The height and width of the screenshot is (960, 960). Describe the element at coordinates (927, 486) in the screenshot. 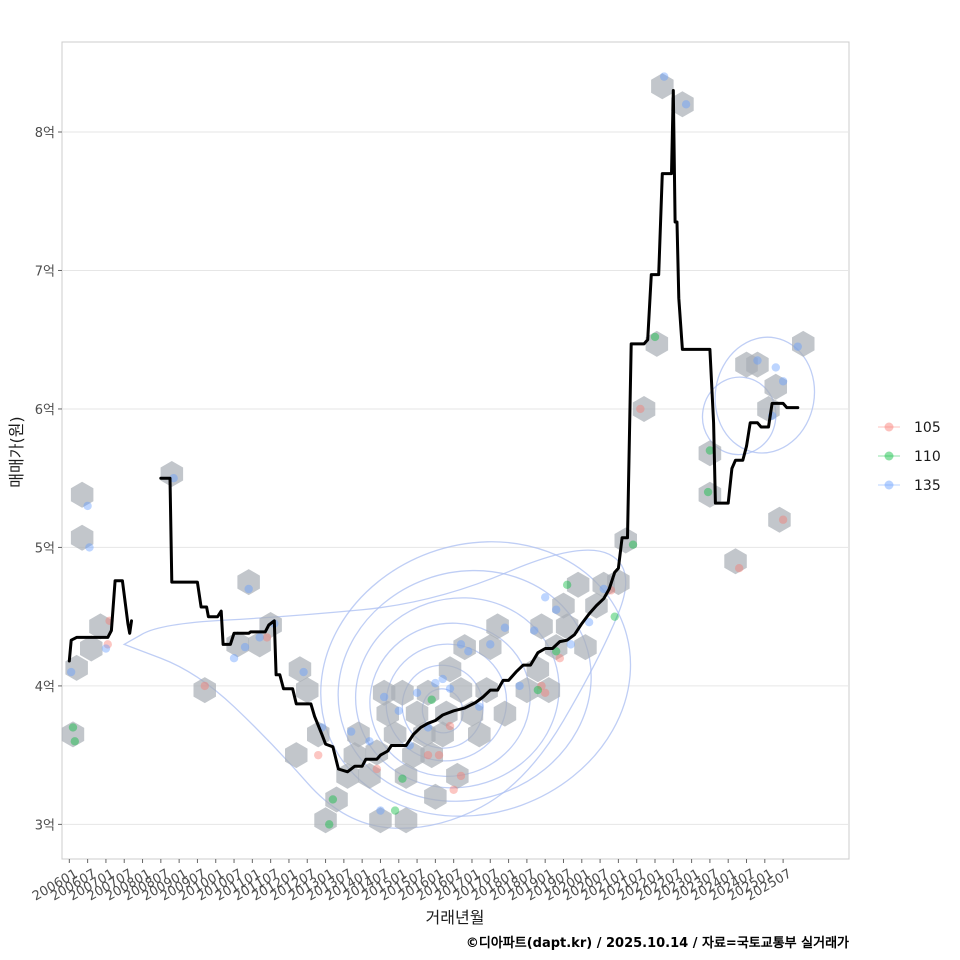

I see `legend-label-135: 135` at that location.